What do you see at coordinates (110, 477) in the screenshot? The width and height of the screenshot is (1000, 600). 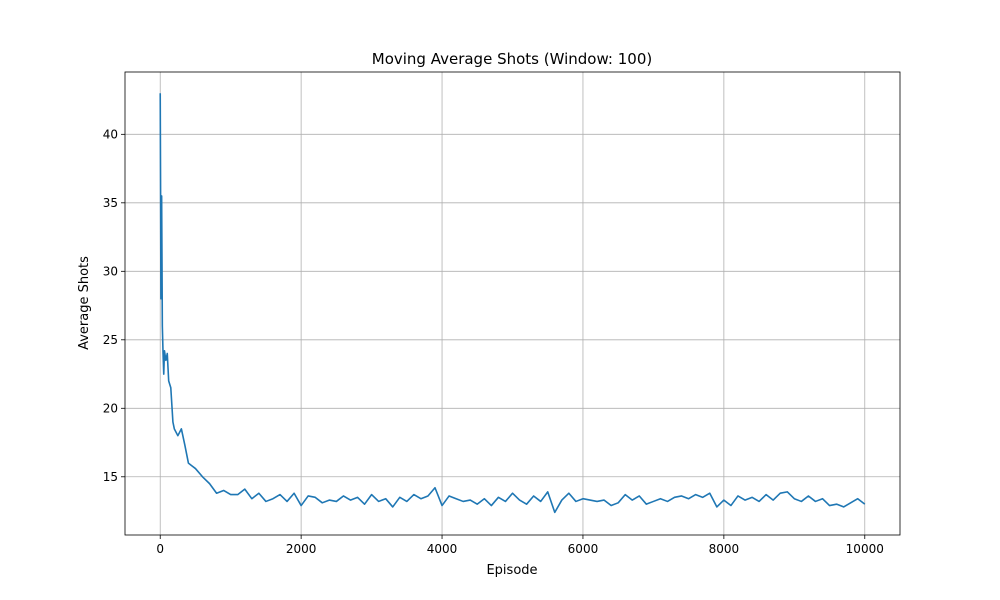 I see `y-tick-label: 15` at bounding box center [110, 477].